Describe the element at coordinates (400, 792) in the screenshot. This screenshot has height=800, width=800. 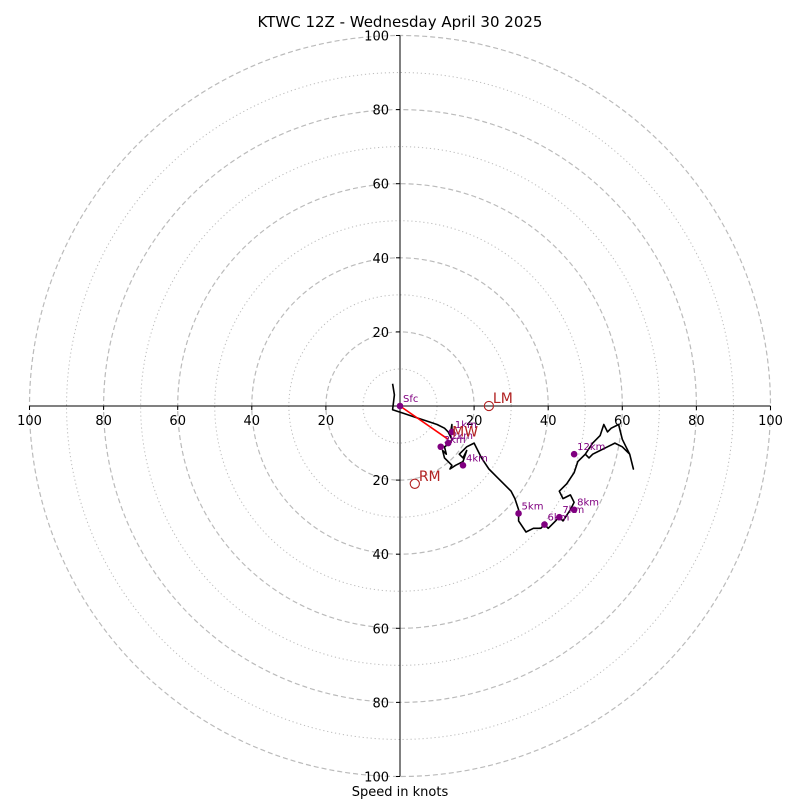
I see `x-axis-label: Speed in knots` at that location.